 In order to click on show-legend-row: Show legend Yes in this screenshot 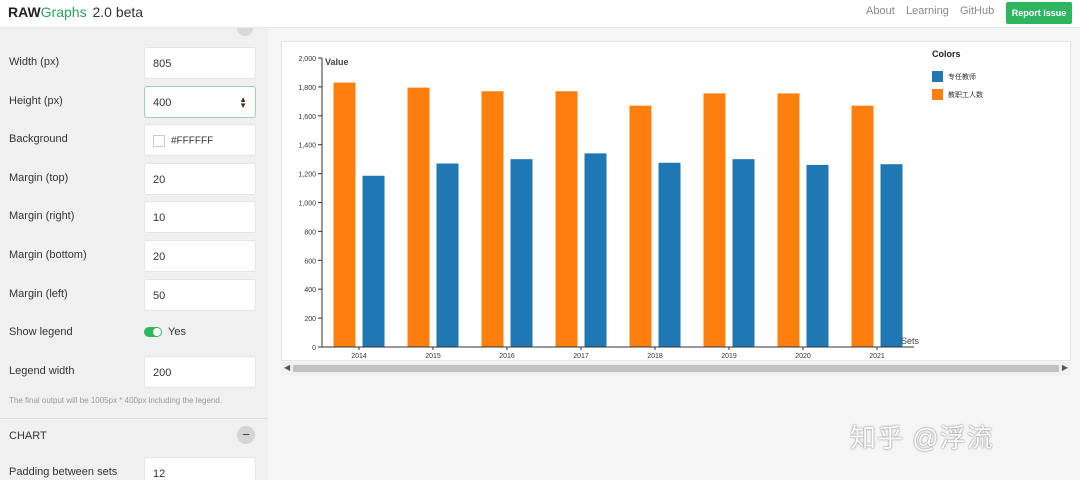, I will do `click(134, 333)`.